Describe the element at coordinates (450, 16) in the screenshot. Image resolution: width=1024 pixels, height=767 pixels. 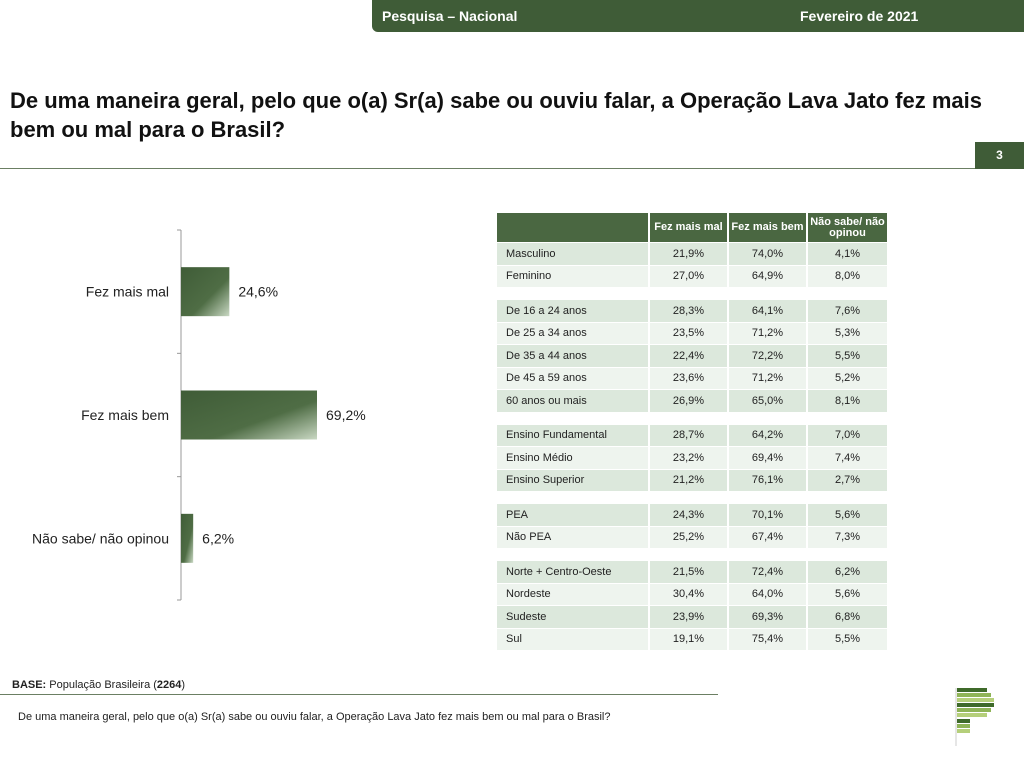
I see `survey-name: Pesquisa – Nacional` at that location.